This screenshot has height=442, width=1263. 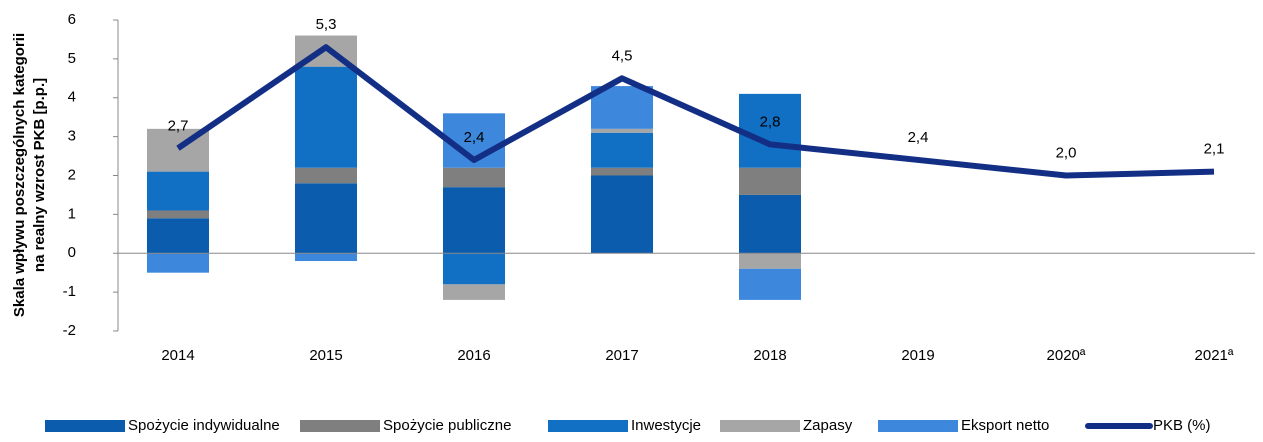 I want to click on y-tick-label: -2, so click(x=69, y=330).